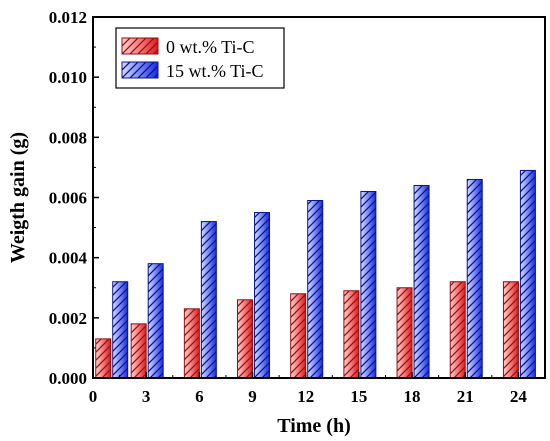 The width and height of the screenshot is (550, 441). I want to click on bar-hatch-series-1-t24, so click(528, 274).